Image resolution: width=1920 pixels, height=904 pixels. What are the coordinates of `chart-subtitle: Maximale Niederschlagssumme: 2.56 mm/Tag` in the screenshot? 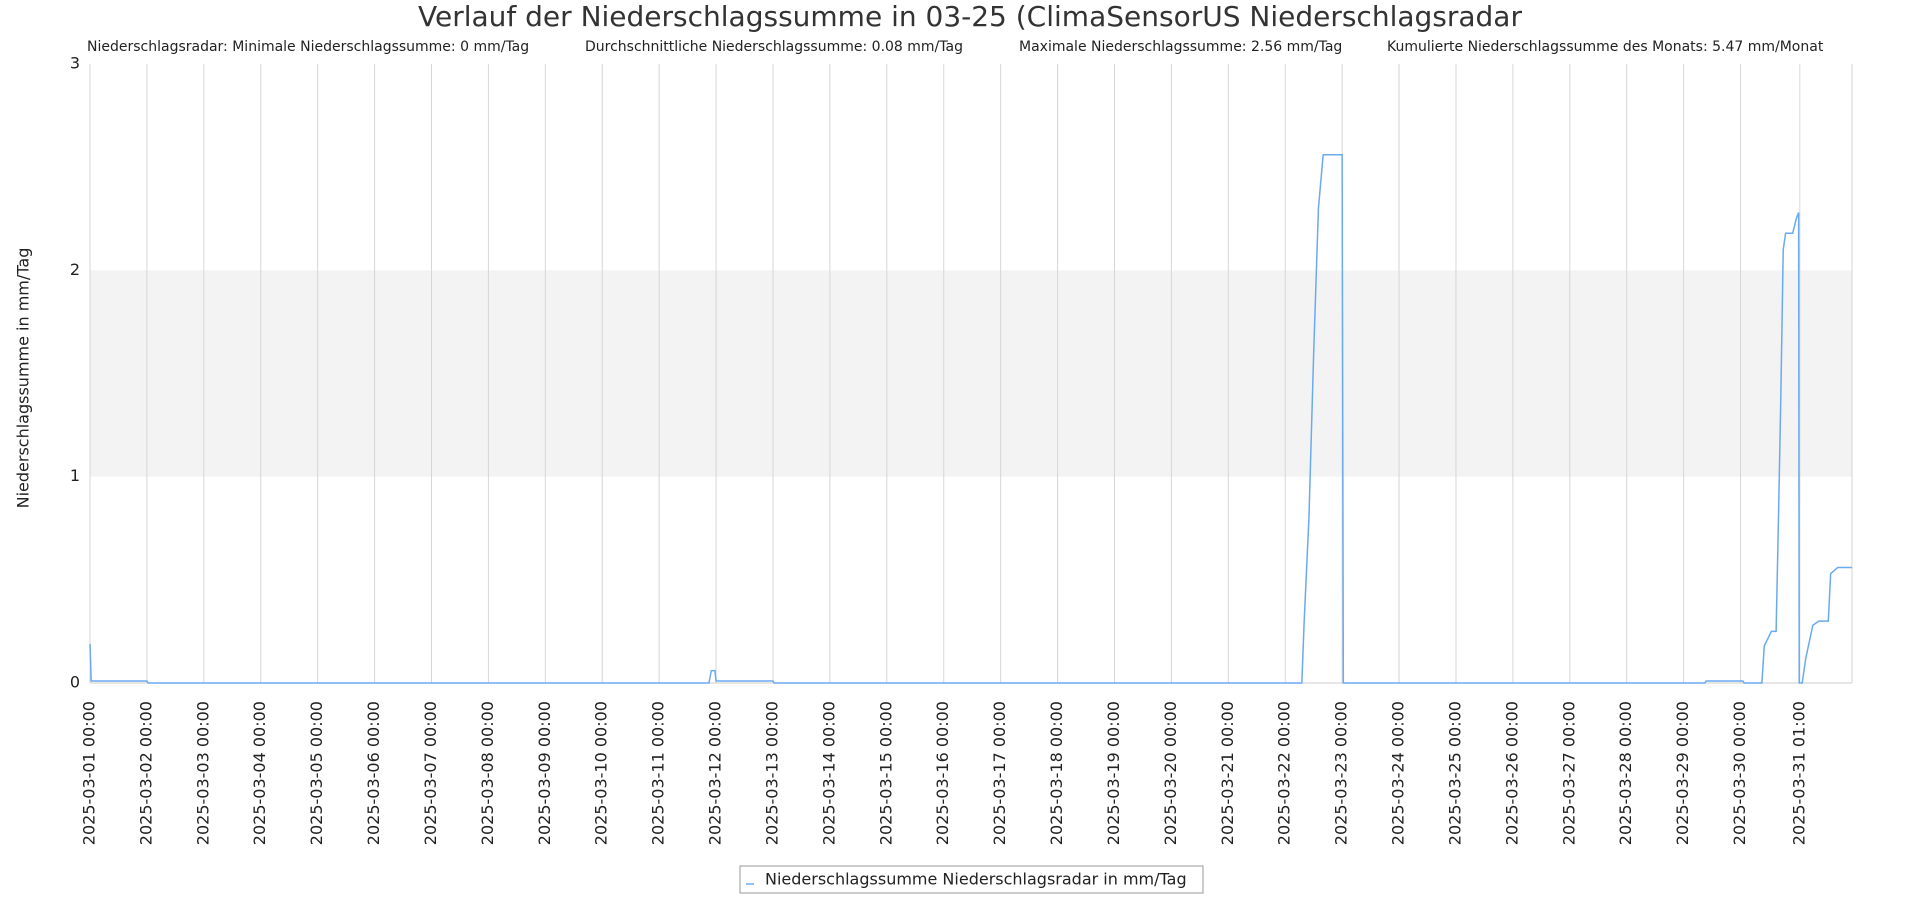 It's located at (1180, 47).